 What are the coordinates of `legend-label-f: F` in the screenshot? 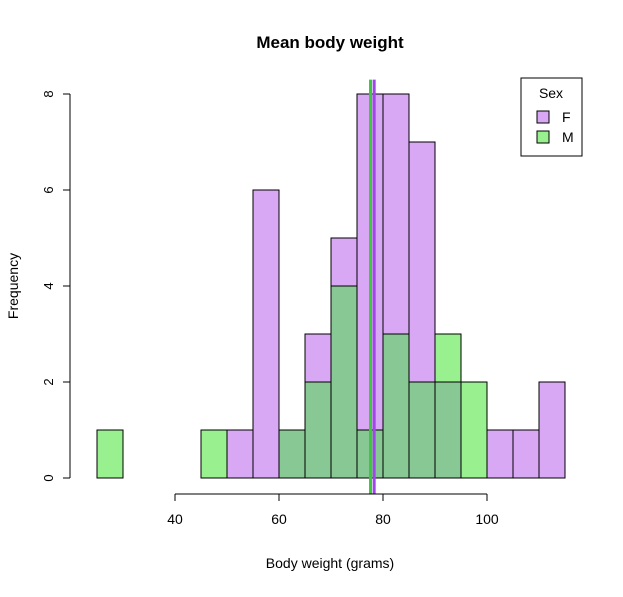 It's located at (566, 117).